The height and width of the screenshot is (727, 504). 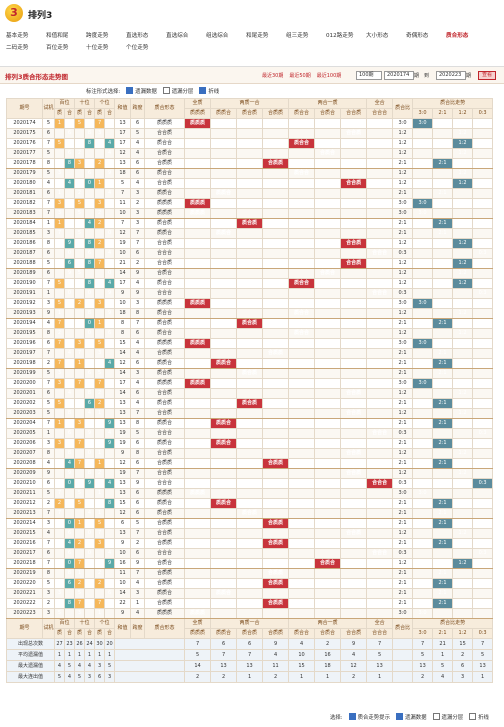 I want to click on header-cell: 1:2, so click(x=463, y=113).